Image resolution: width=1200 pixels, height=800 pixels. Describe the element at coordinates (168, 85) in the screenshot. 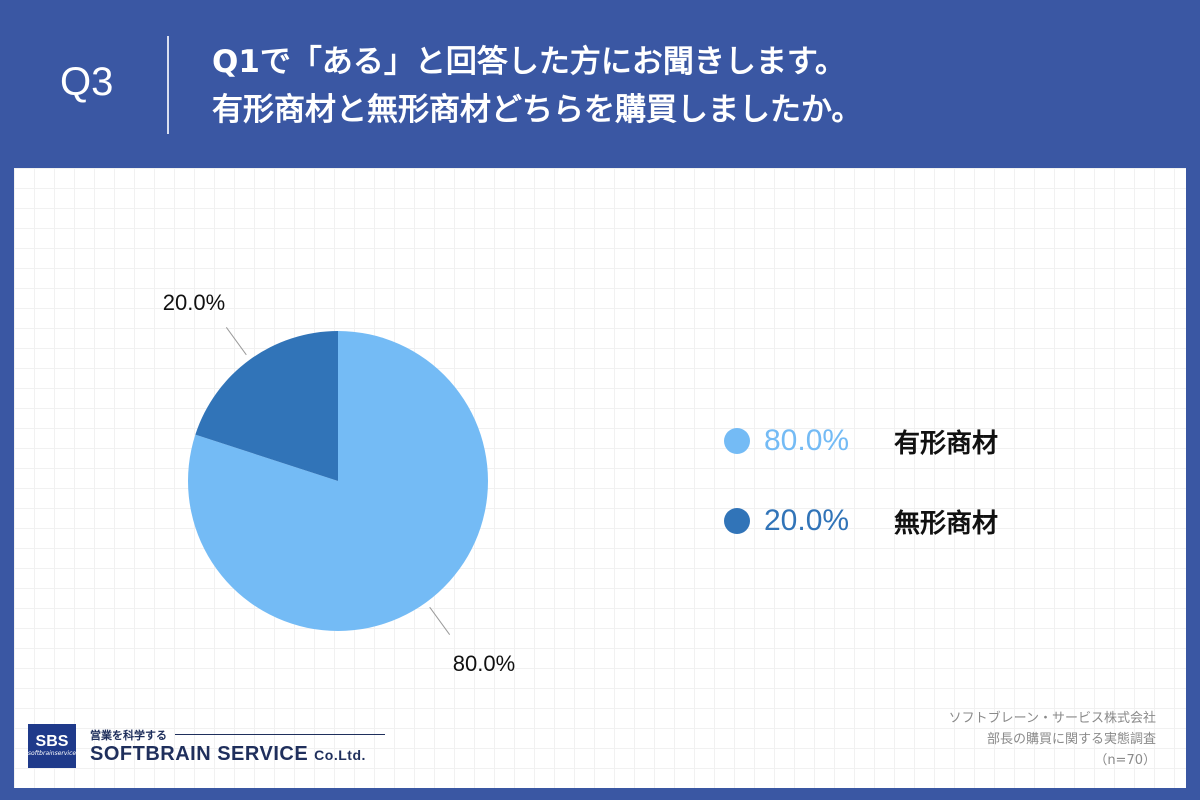

I see `header-divider` at that location.